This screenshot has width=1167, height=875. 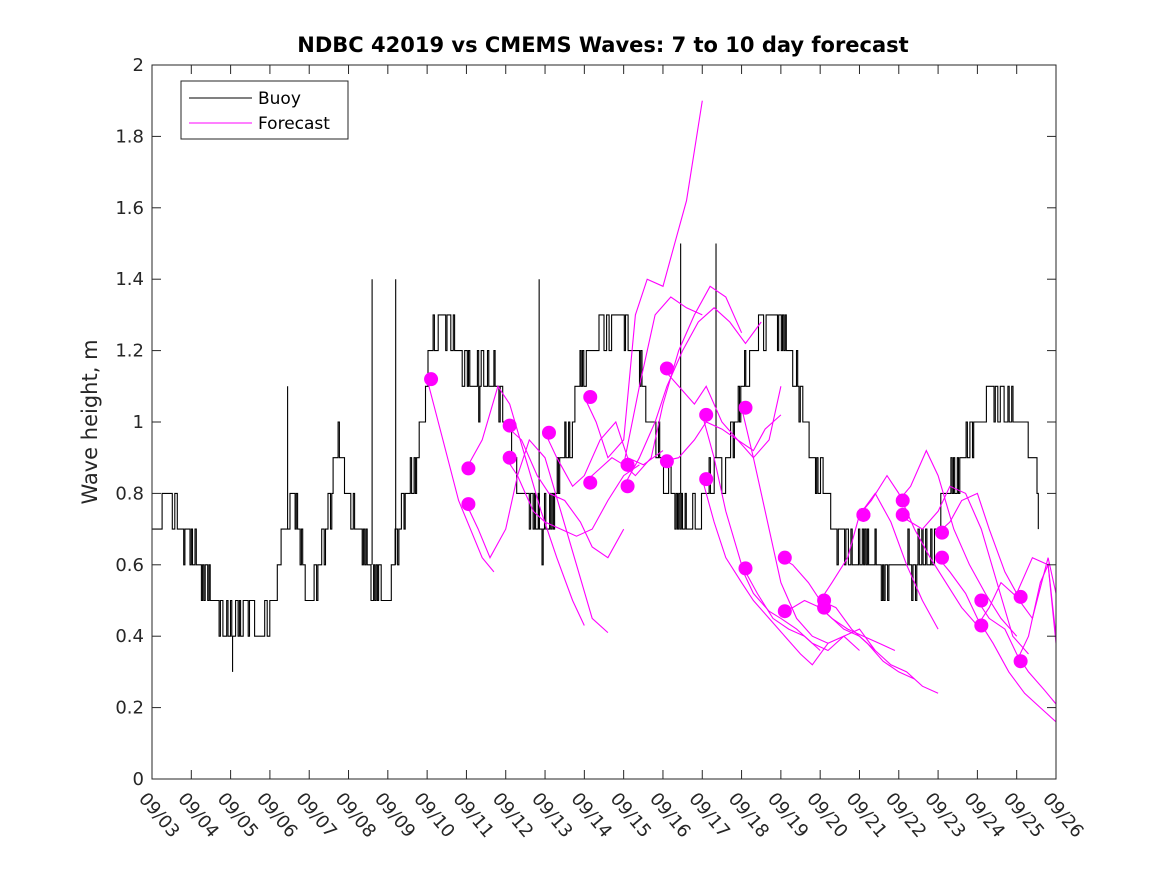 I want to click on y-tick-label: 0.4, so click(x=129, y=636).